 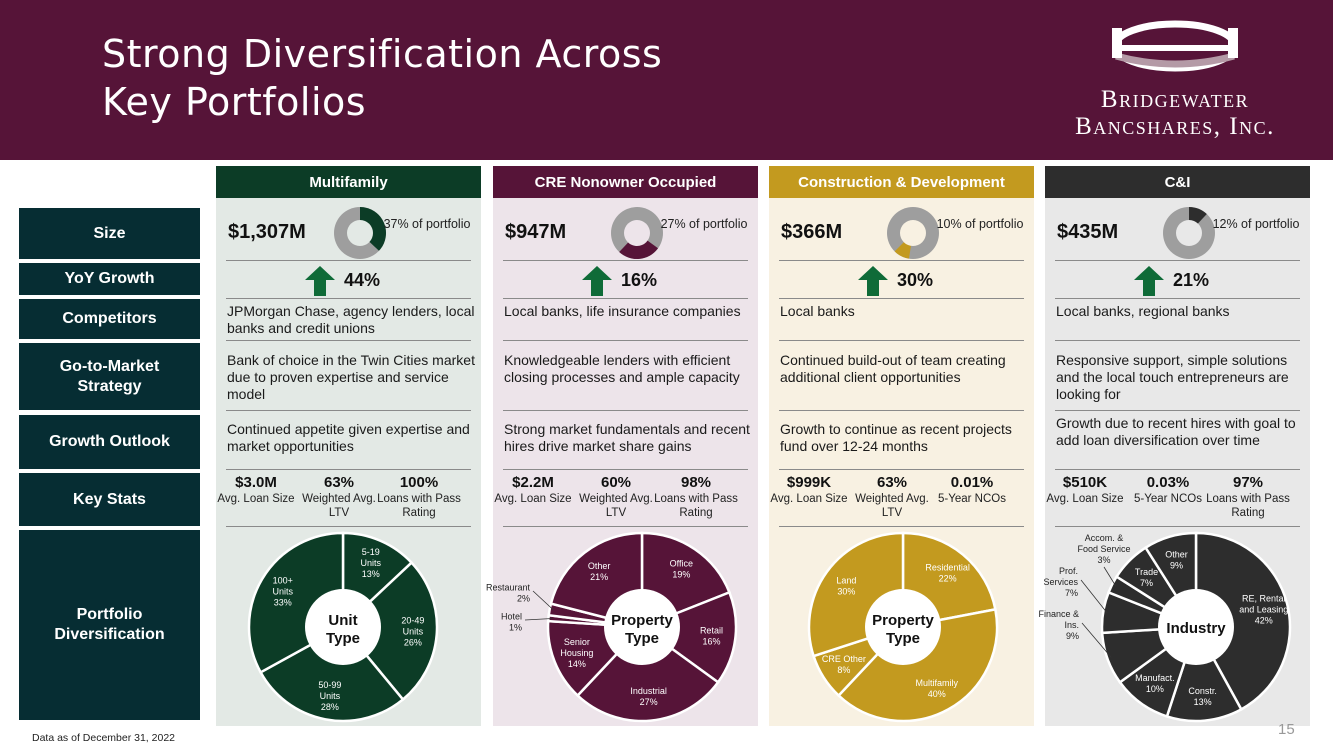 I want to click on row-label-key-stats: Key Stats, so click(x=109, y=499).